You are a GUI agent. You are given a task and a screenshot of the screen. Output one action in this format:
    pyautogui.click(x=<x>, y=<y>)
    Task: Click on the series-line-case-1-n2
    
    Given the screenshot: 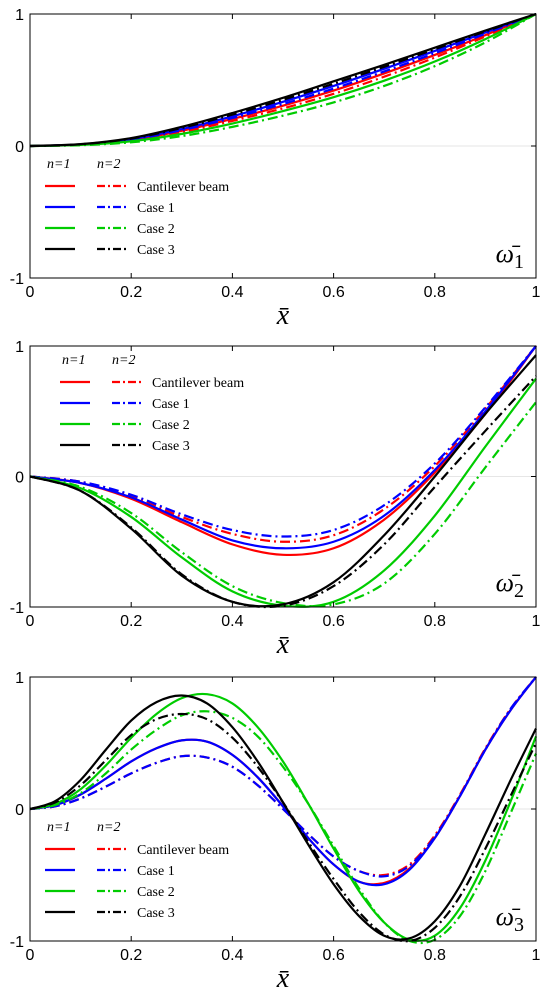 What is the action you would take?
    pyautogui.click(x=283, y=80)
    